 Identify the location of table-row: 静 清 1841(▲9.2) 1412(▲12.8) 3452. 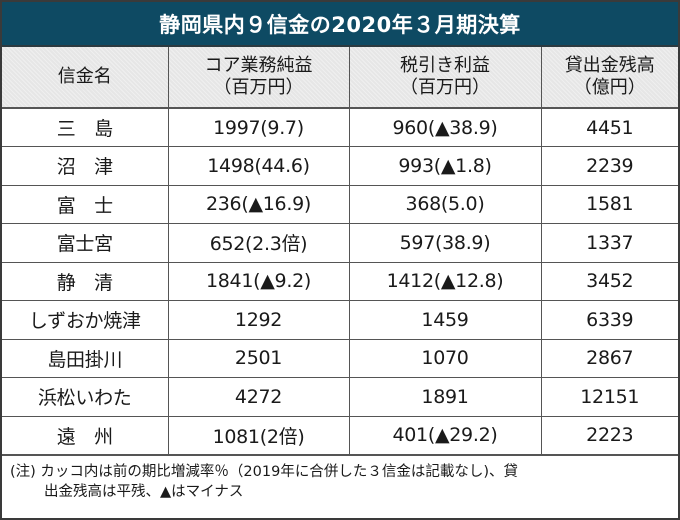
(340, 281).